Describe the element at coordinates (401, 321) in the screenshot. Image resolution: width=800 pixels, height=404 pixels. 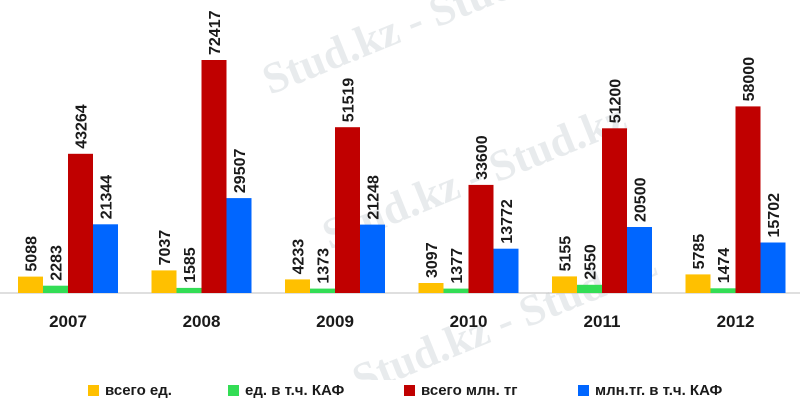
I see `category-labels: 2007 2008 2009 2010 2011 2012` at that location.